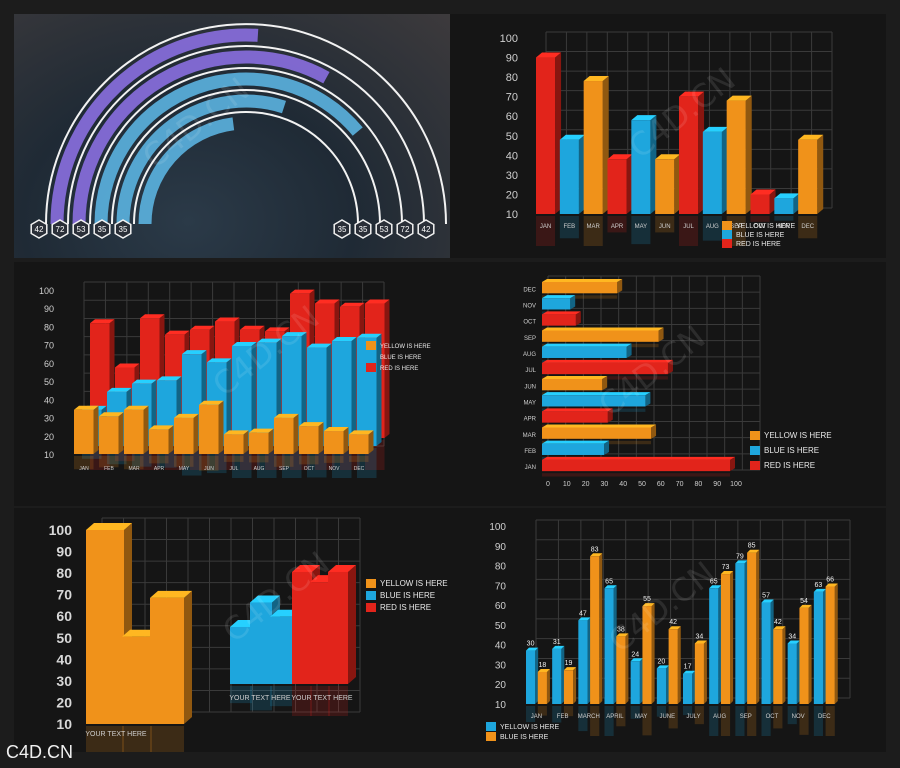  What do you see at coordinates (529, 290) in the screenshot?
I see `y-tick: DEC` at bounding box center [529, 290].